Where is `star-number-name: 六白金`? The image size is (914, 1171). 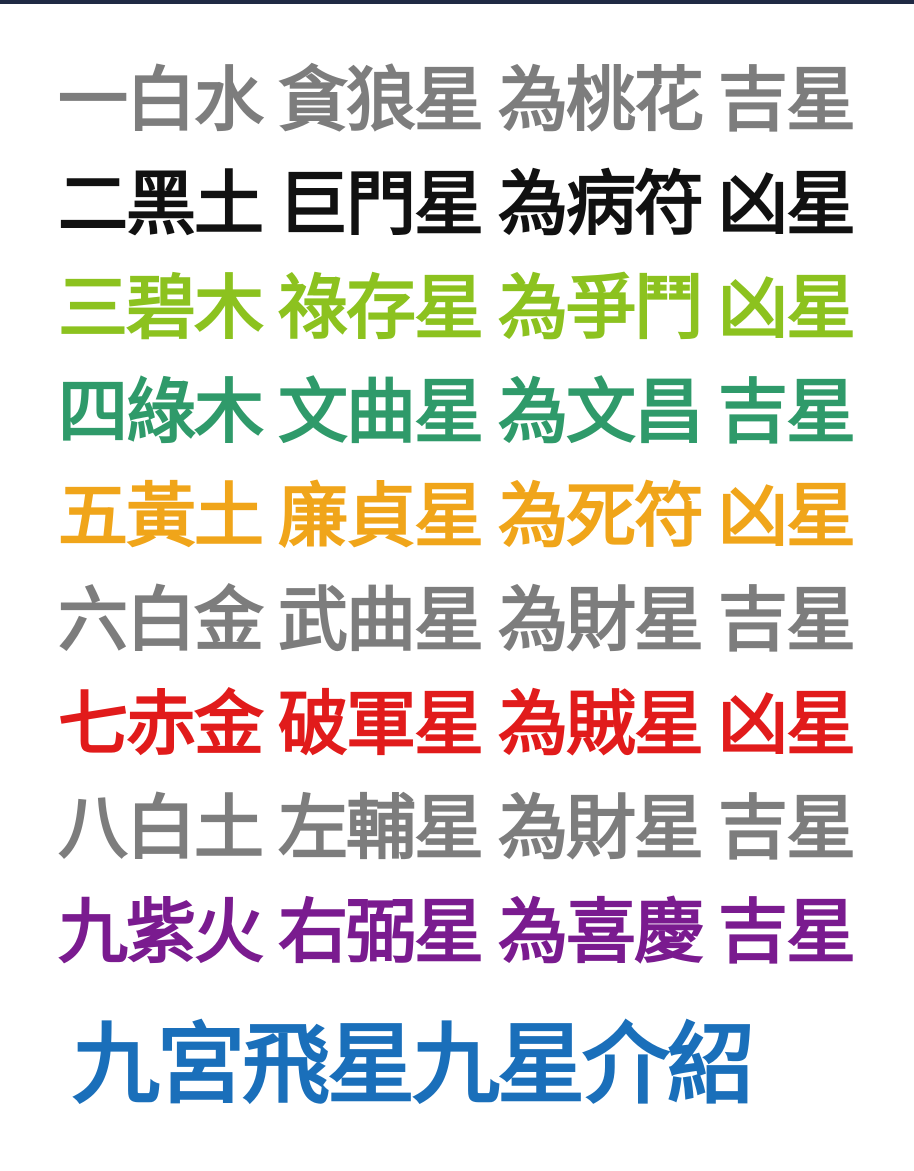 star-number-name: 六白金 is located at coordinates (161, 620).